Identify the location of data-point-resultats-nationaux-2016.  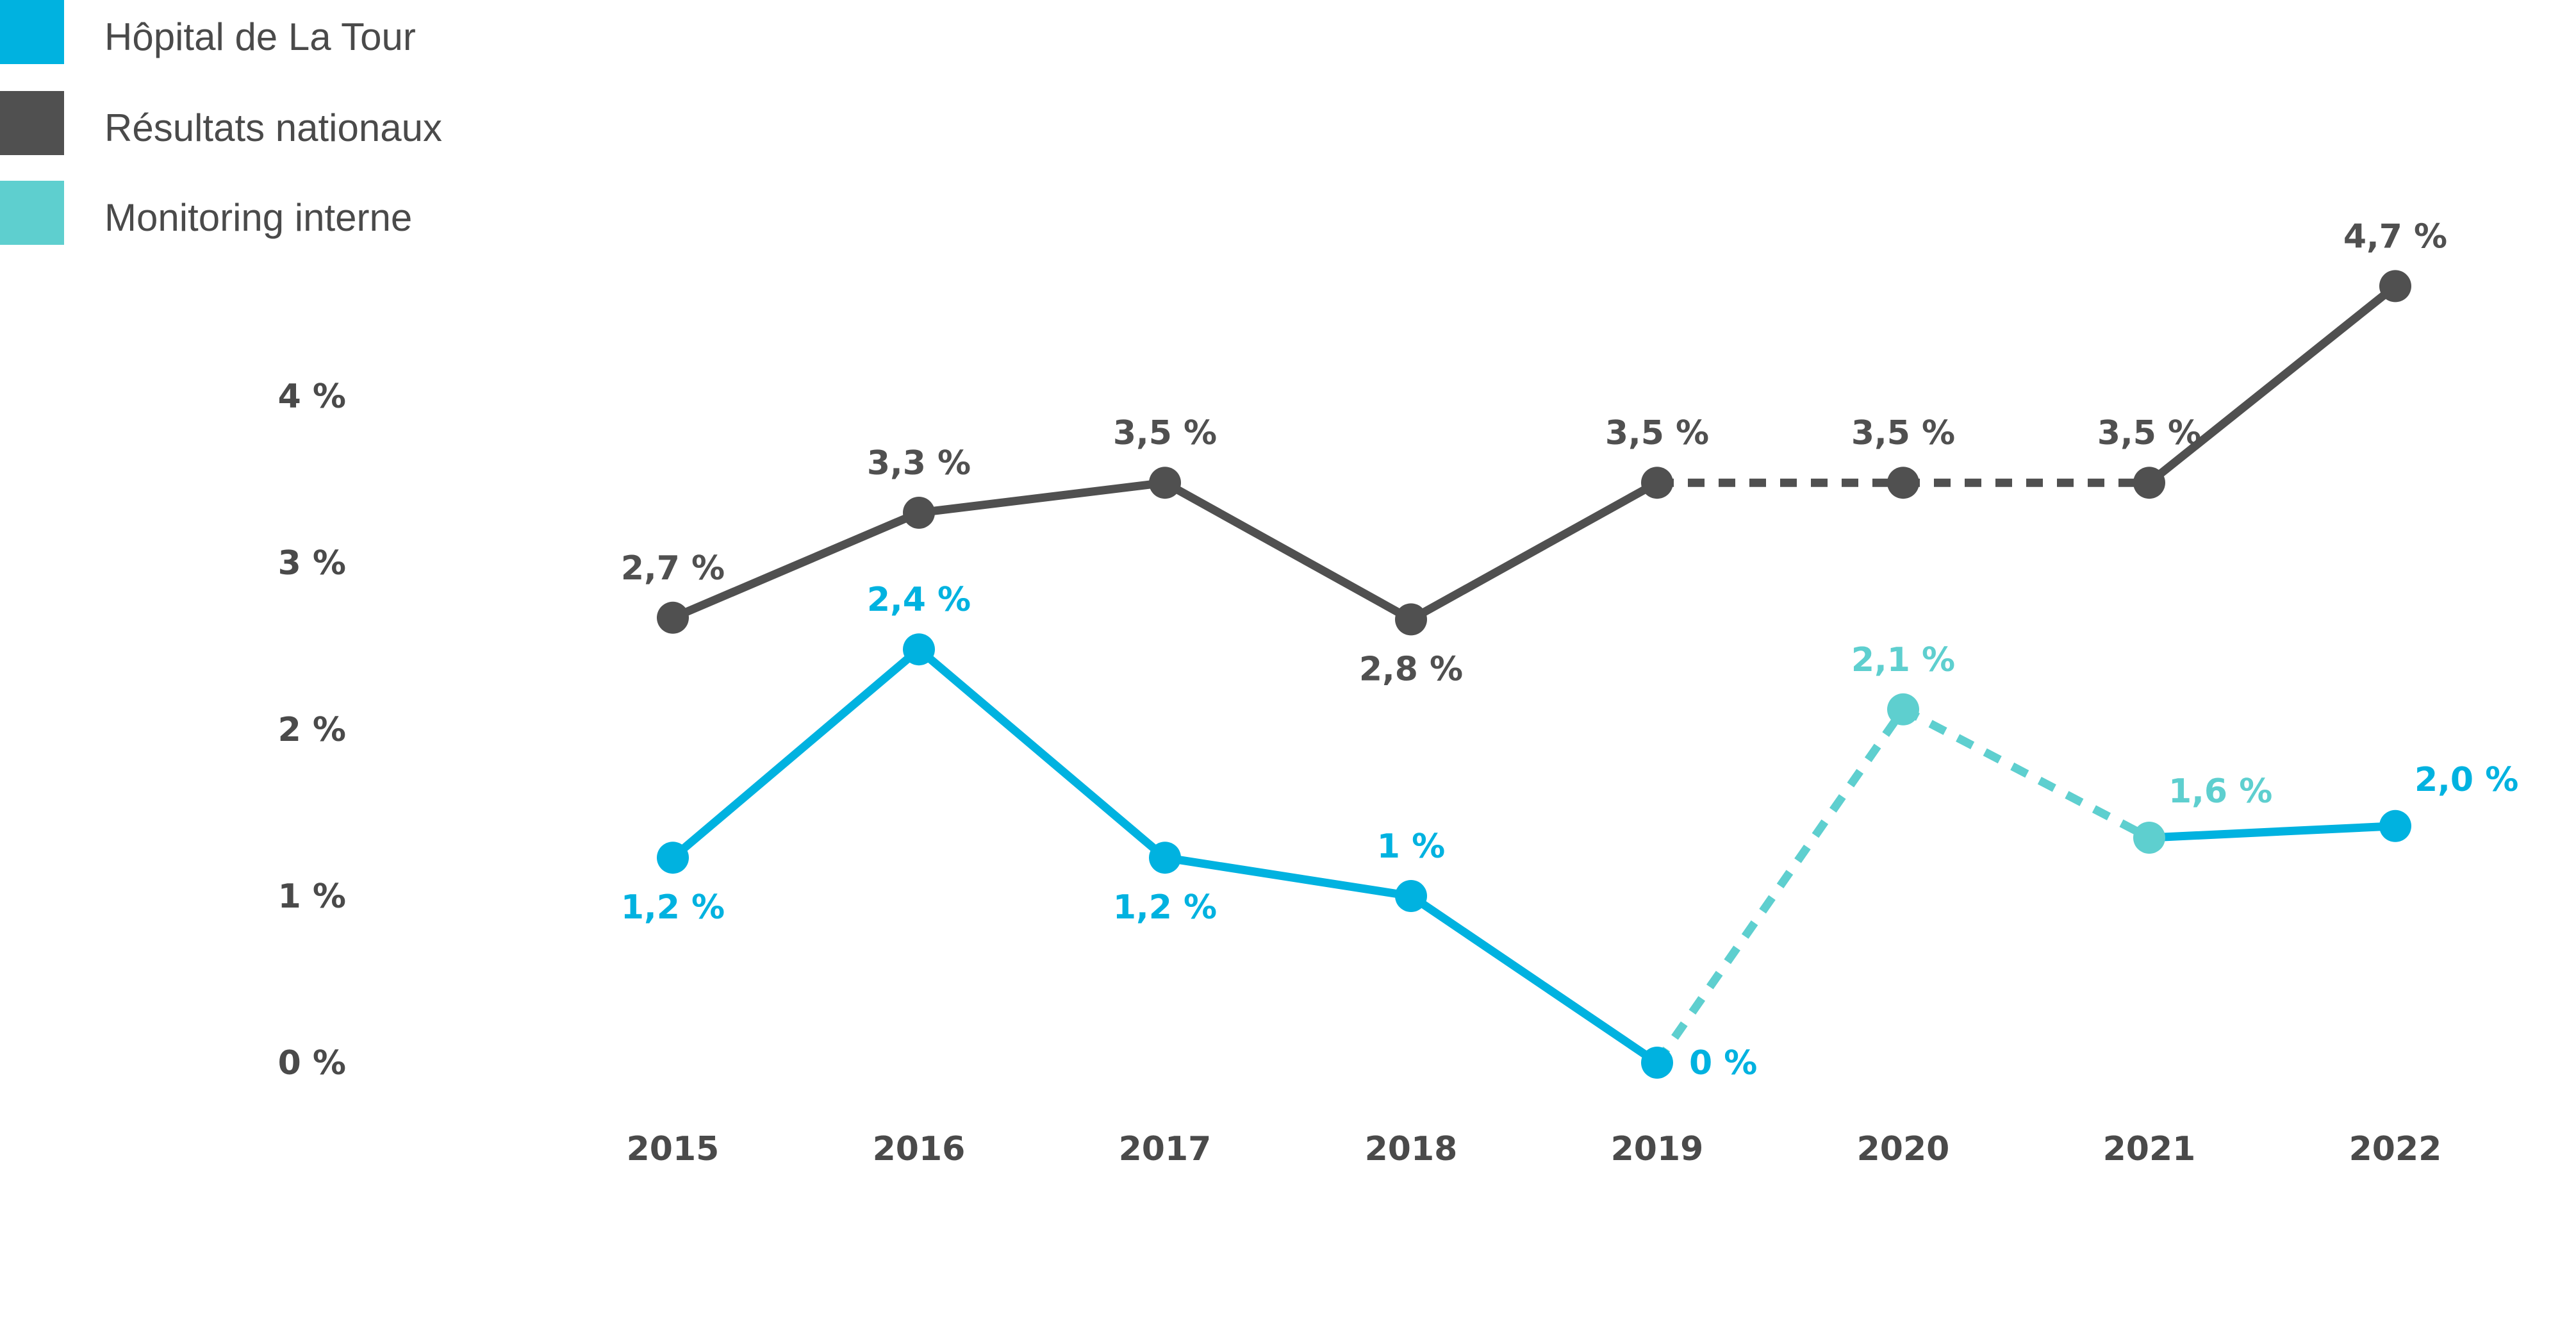
(919, 513).